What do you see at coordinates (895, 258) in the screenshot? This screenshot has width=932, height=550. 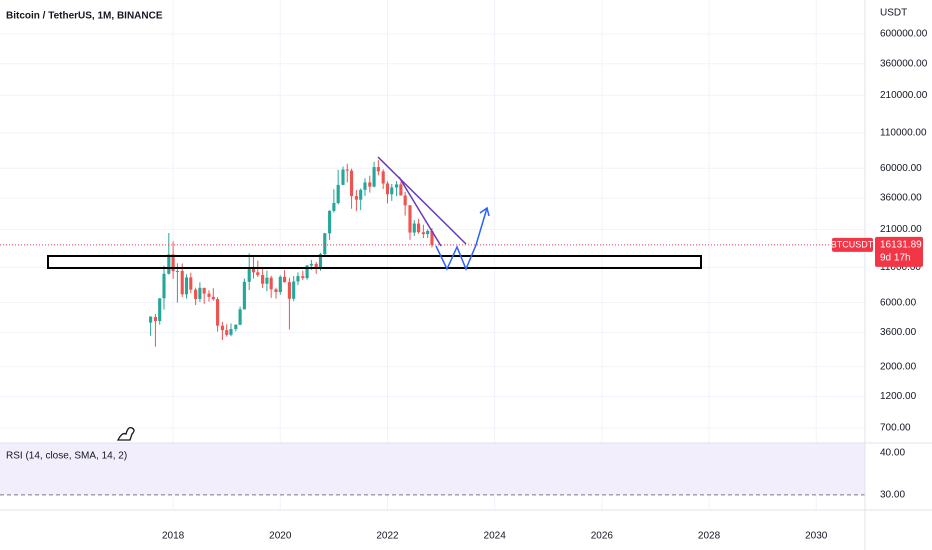 I see `countdown-label: 9d 17h` at bounding box center [895, 258].